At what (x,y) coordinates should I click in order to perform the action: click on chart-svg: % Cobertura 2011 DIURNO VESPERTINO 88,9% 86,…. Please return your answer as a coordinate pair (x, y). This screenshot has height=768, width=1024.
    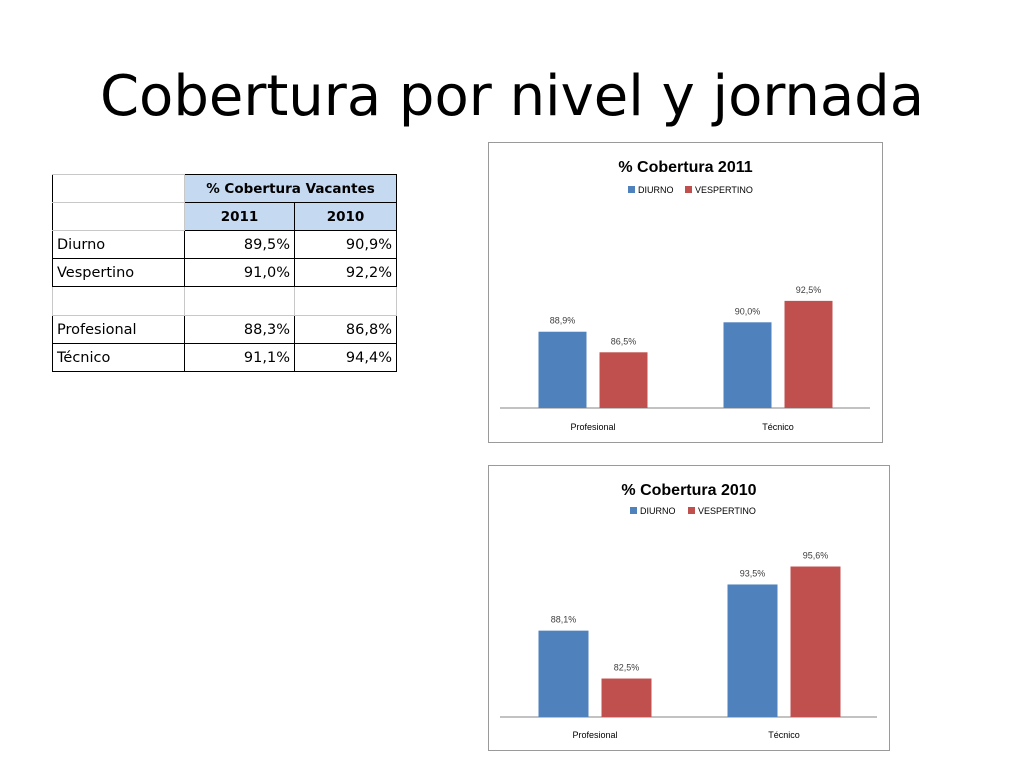
    Looking at the image, I should click on (685, 295).